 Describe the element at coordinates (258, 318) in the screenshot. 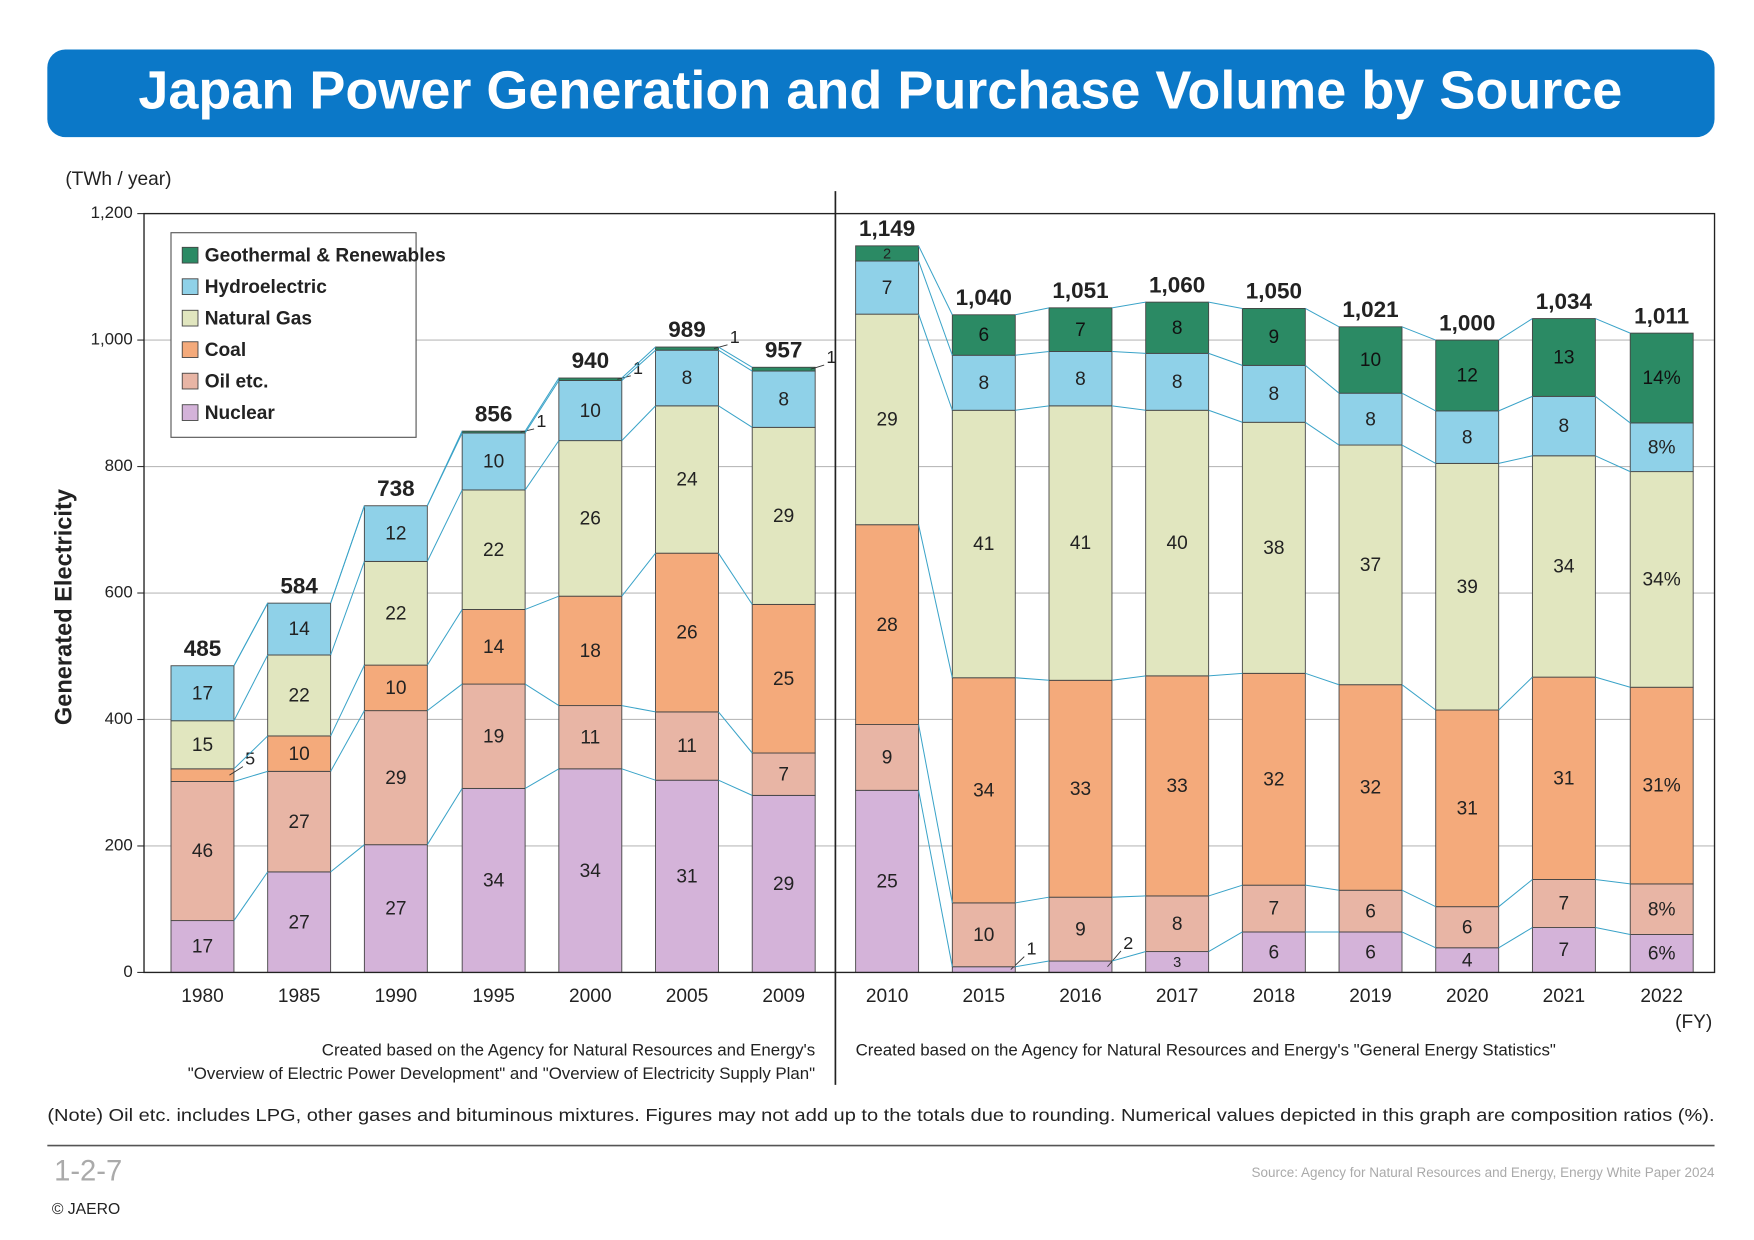

I see `legend-label: Natural Gas` at that location.